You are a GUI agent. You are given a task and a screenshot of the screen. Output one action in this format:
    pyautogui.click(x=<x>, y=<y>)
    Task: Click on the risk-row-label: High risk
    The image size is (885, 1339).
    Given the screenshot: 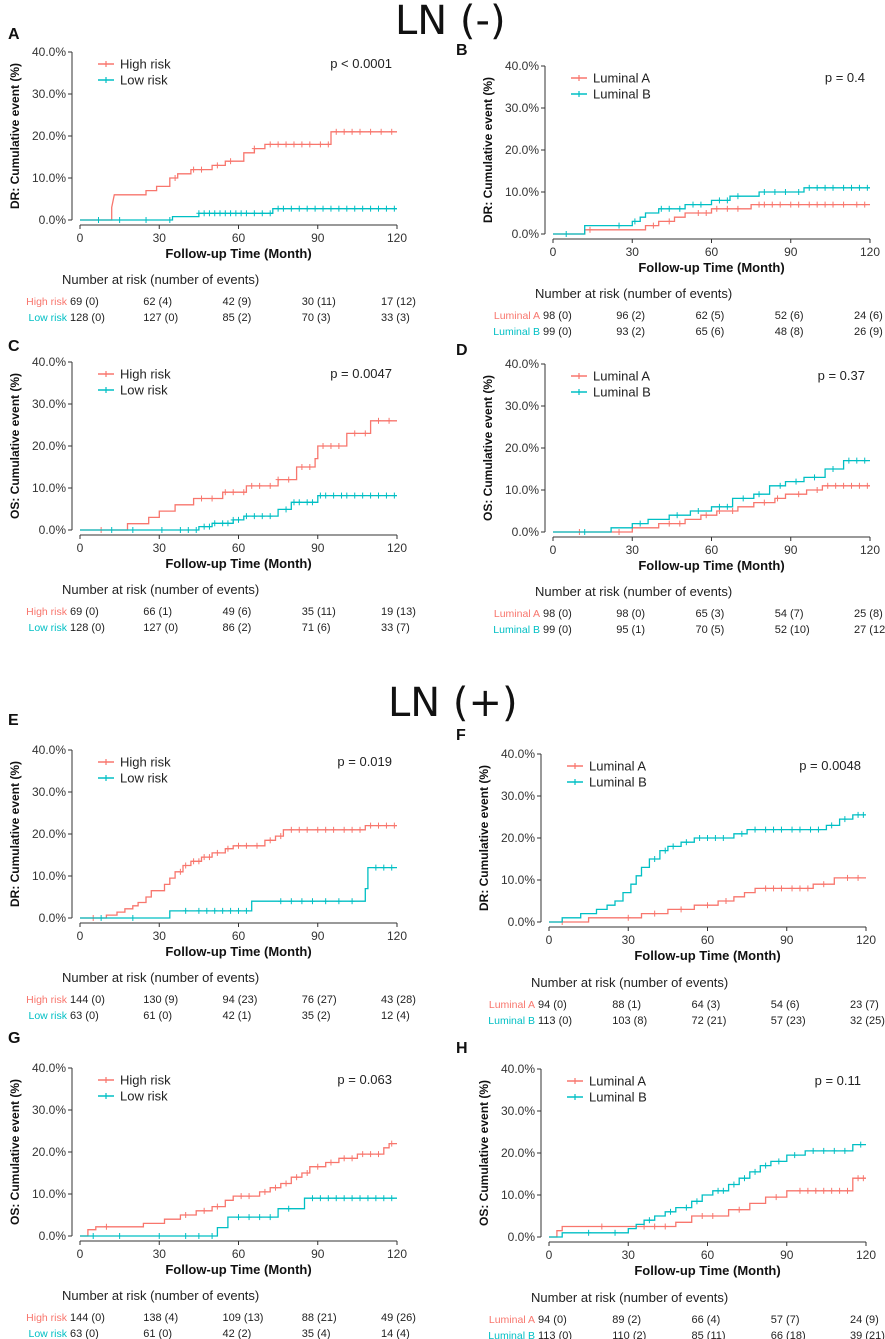 What is the action you would take?
    pyautogui.click(x=46, y=1000)
    